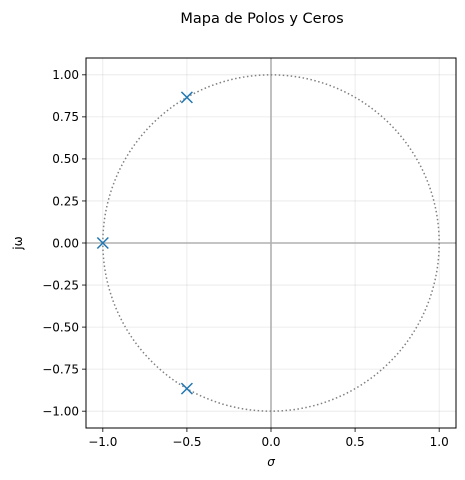 The image size is (465, 480). What do you see at coordinates (261, 19) in the screenshot?
I see `chart-title: Mapa de Polos y Ceros` at bounding box center [261, 19].